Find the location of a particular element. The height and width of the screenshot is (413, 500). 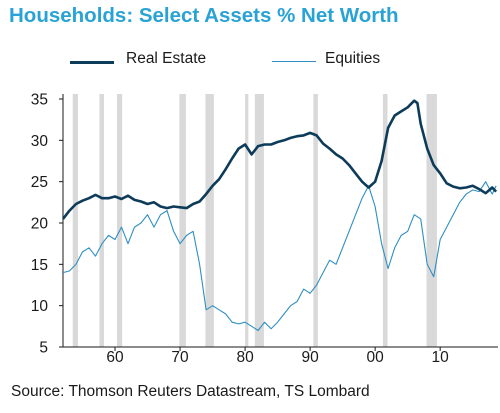

chart-title: Households: Select Assets % Net Worth is located at coordinates (204, 15).